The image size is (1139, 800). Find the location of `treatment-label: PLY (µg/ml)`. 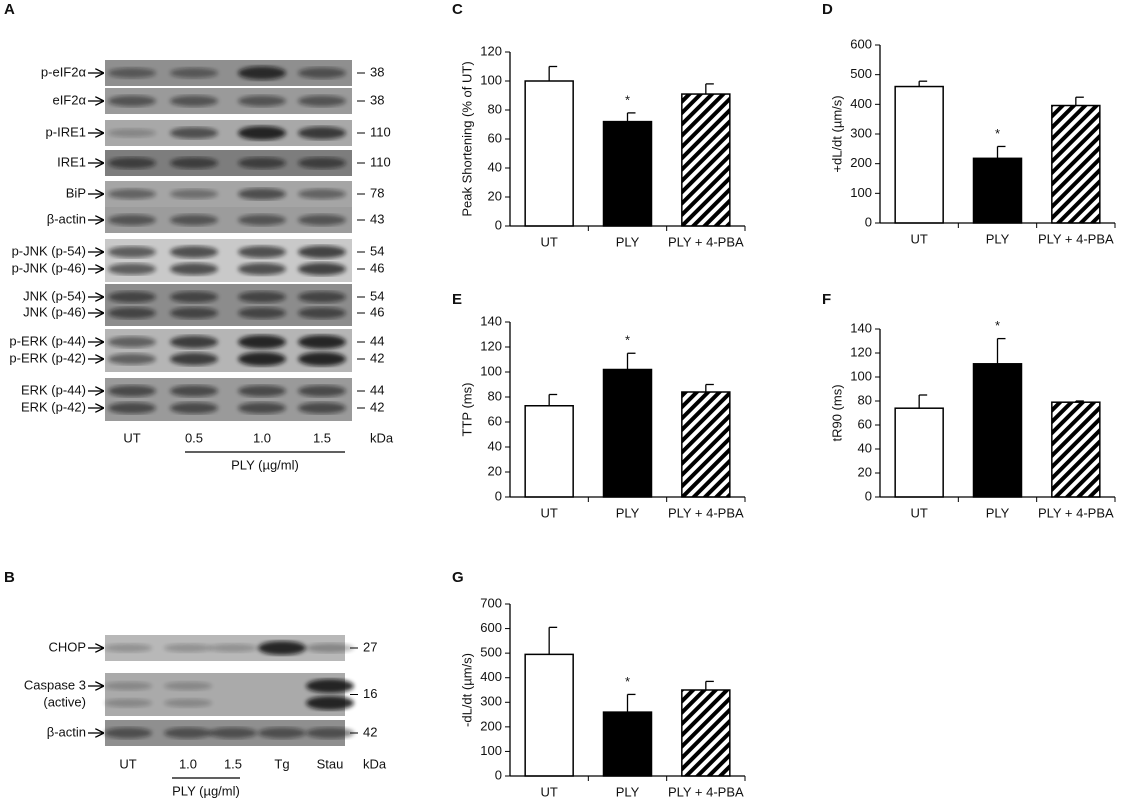

treatment-label: PLY (µg/ml) is located at coordinates (206, 790).